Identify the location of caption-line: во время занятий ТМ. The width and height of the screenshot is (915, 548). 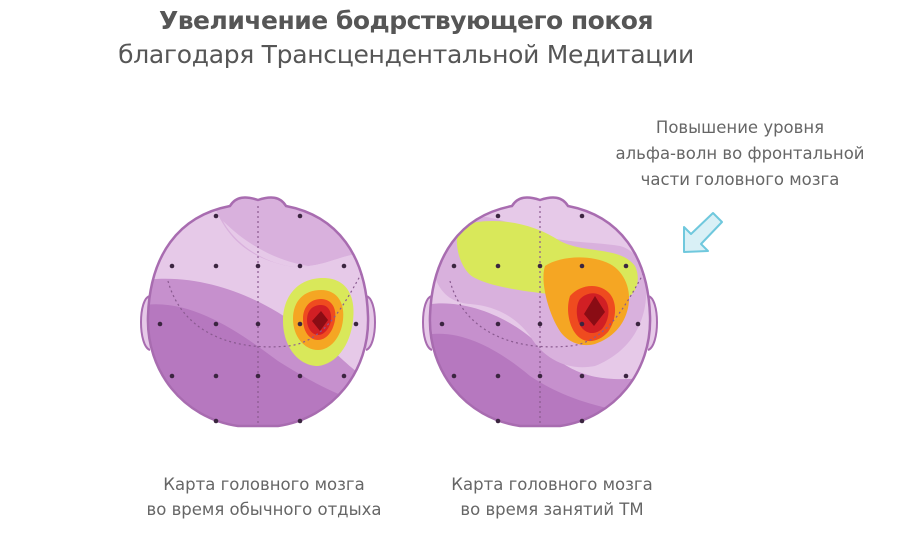
(552, 509).